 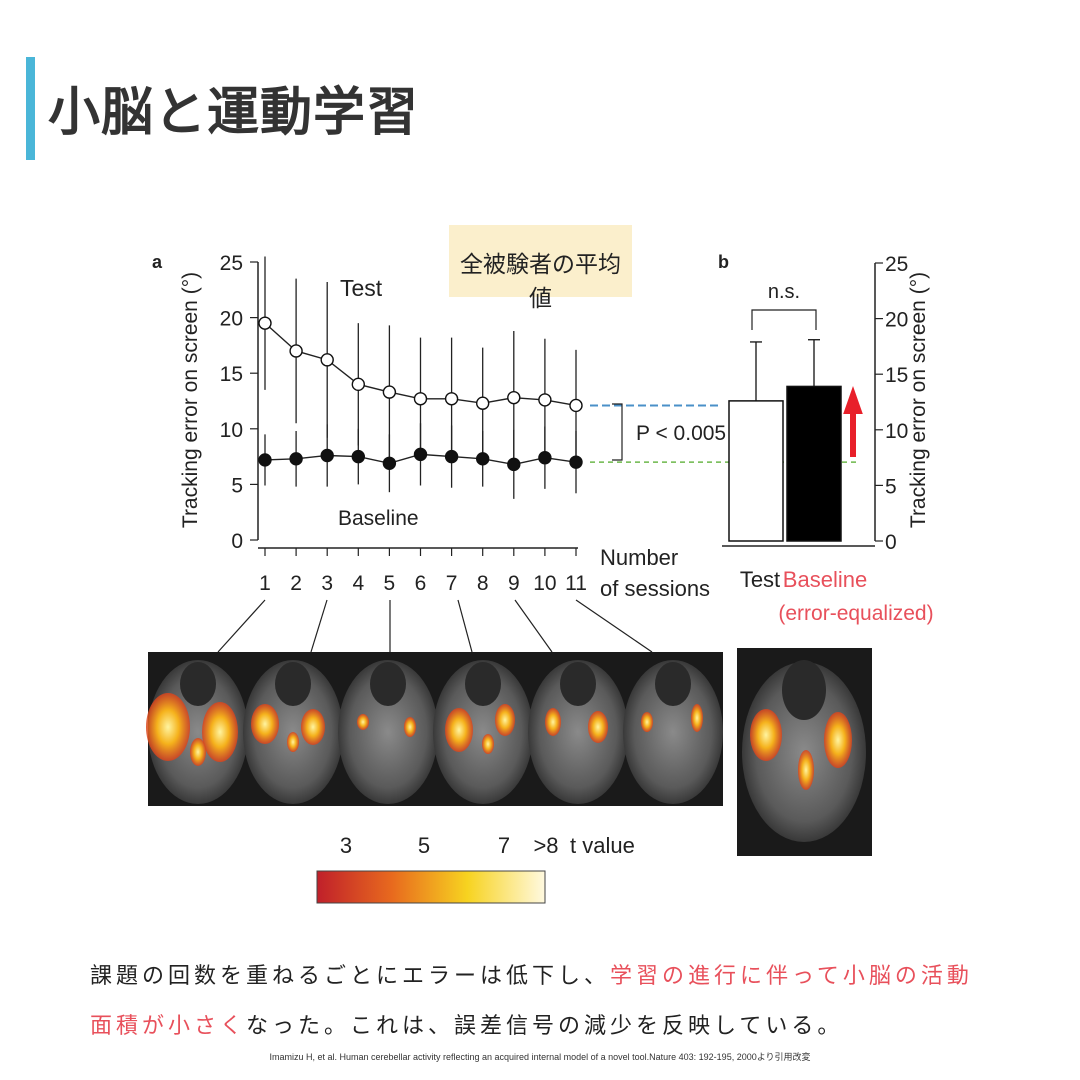 What do you see at coordinates (234, 113) in the screenshot?
I see `slide-title: 小脳と運動学習` at bounding box center [234, 113].